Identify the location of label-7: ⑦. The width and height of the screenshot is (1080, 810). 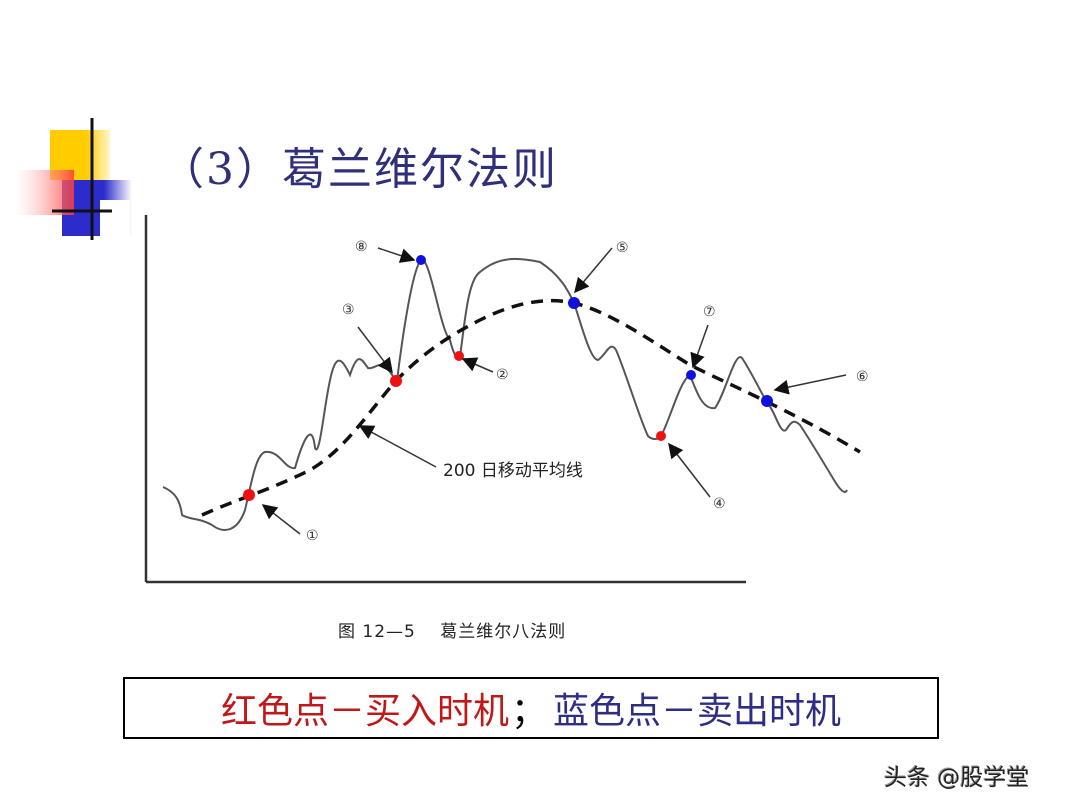
(709, 312).